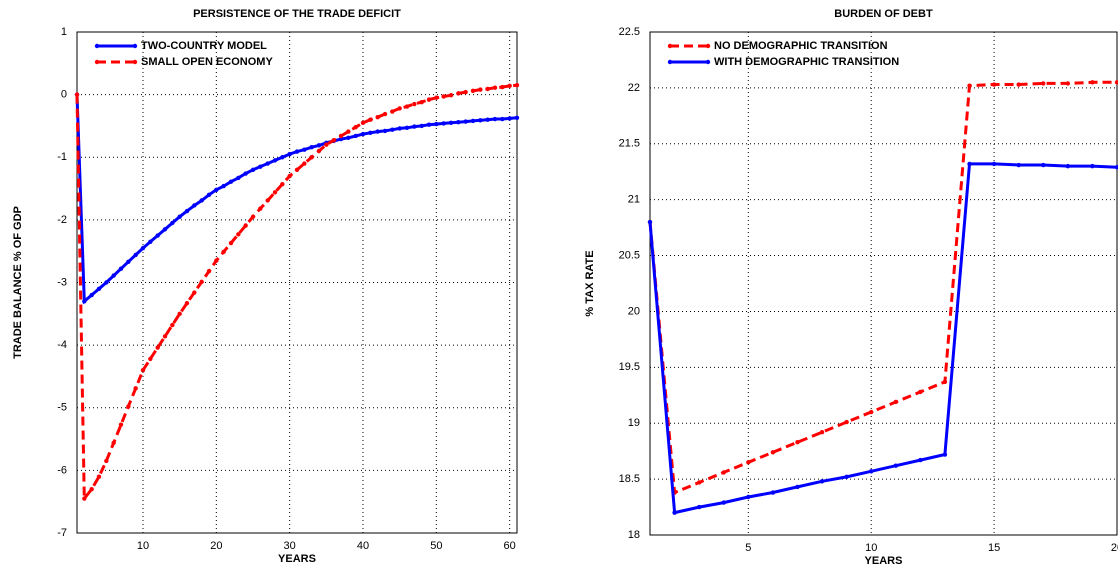  Describe the element at coordinates (62, 157) in the screenshot. I see `y-tick-label: -1` at that location.